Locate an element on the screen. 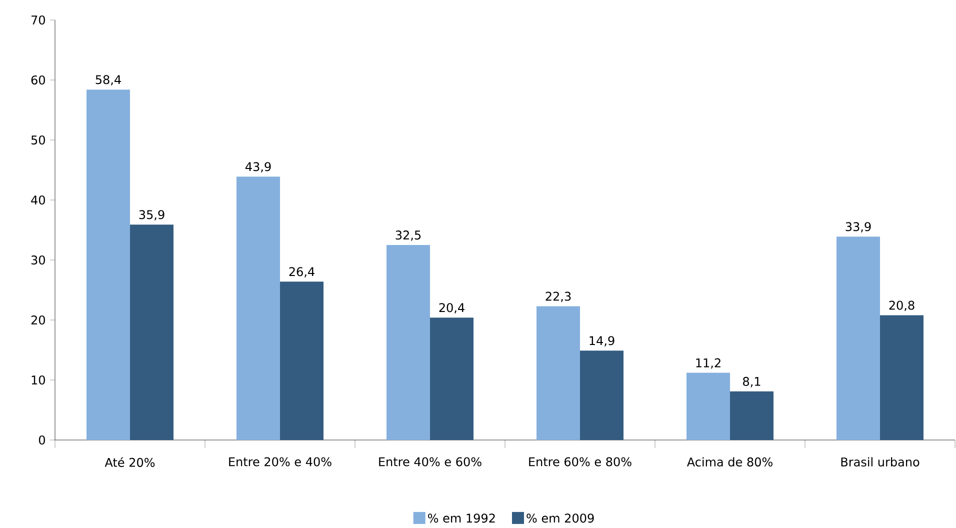  data-label: 26,4 is located at coordinates (301, 272).